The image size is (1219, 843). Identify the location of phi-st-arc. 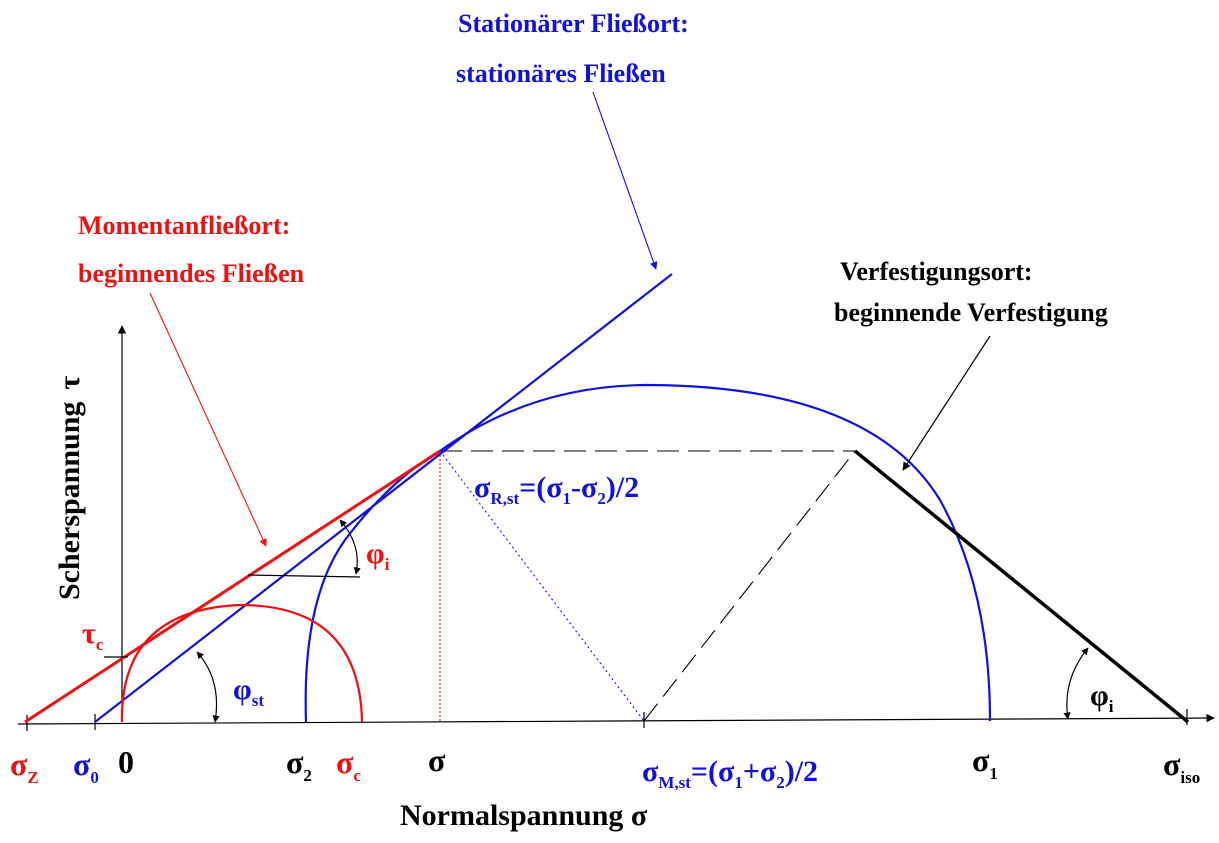
(208, 687).